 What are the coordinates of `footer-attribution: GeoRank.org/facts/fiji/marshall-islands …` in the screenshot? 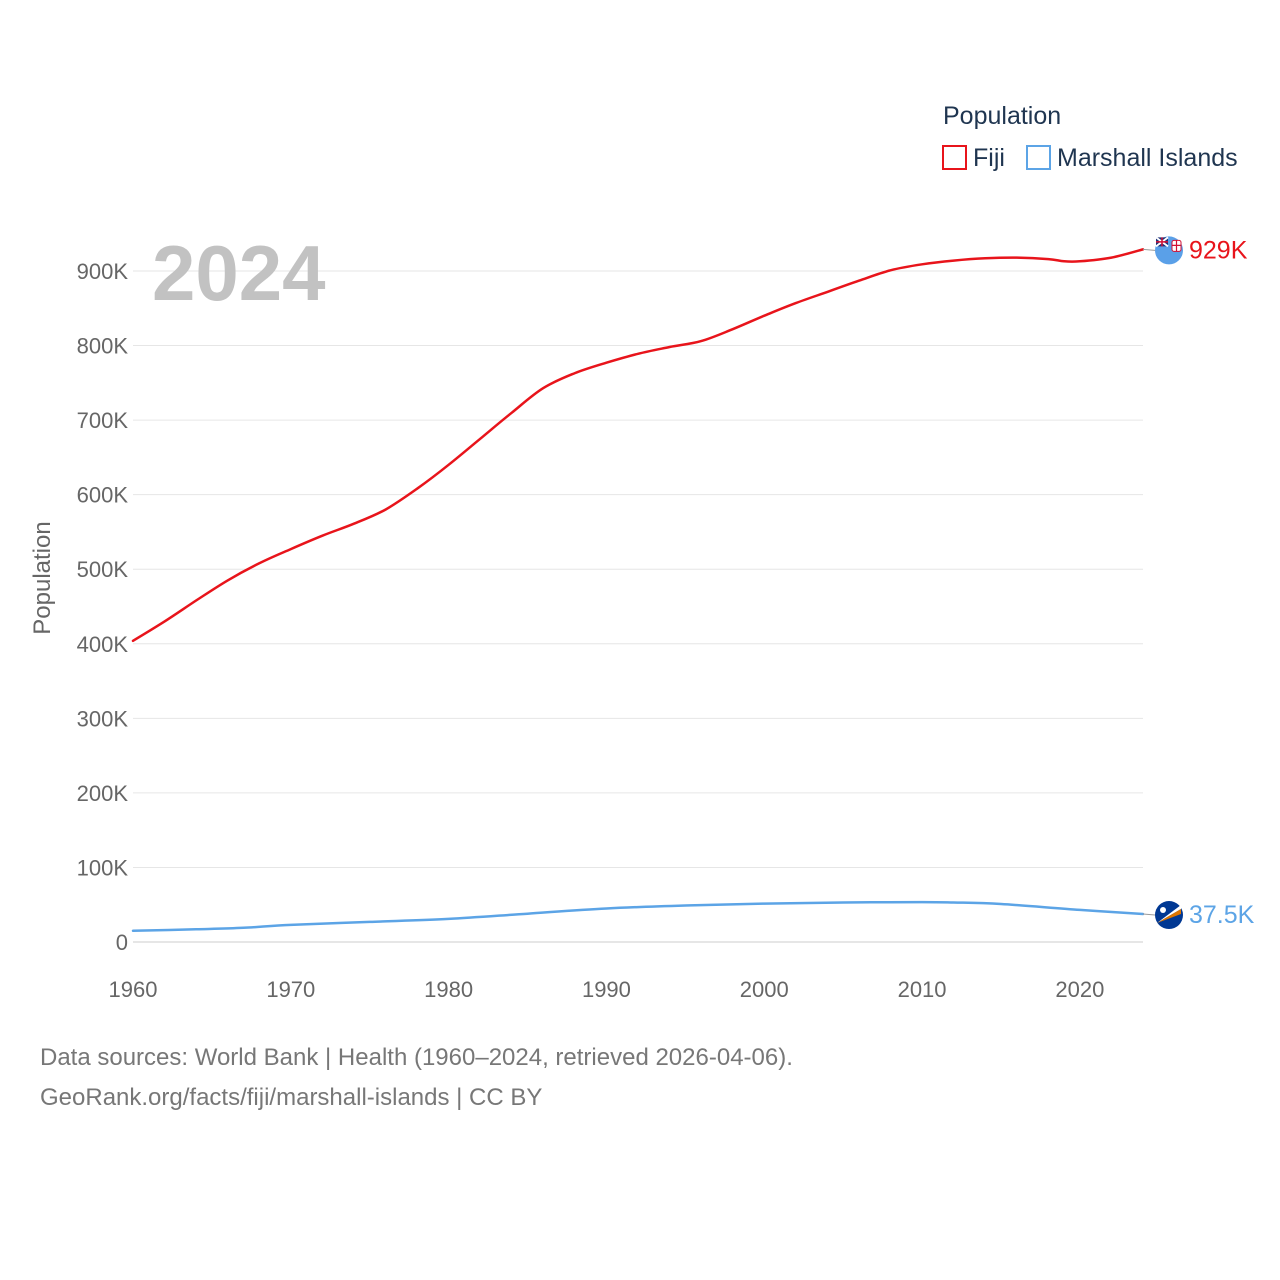 It's located at (291, 1097).